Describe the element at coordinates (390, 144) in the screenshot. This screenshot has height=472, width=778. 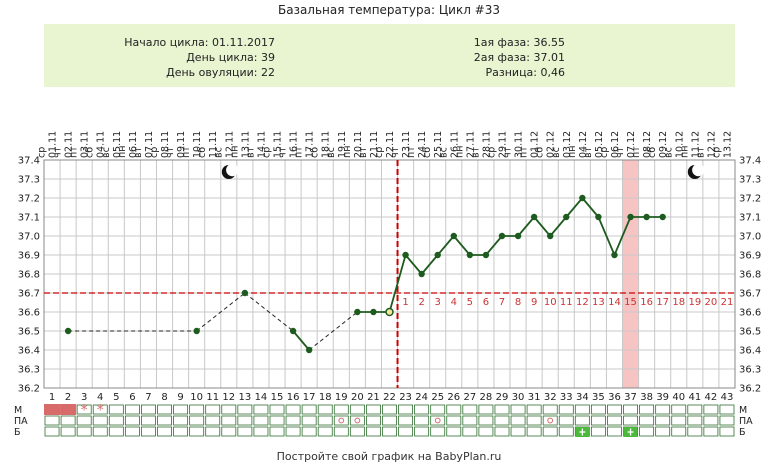
I see `date-label: 22.11` at that location.